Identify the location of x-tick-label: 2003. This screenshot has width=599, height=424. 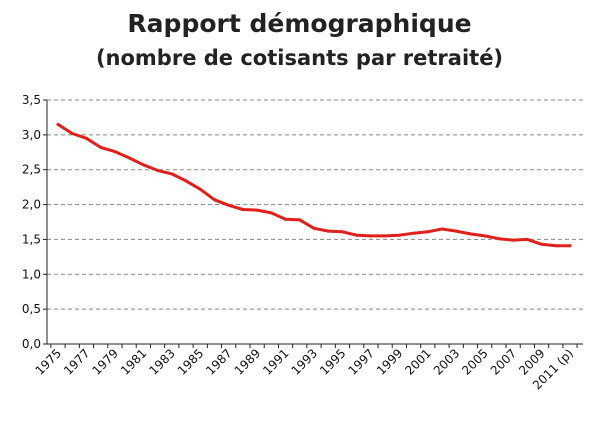
(446, 361).